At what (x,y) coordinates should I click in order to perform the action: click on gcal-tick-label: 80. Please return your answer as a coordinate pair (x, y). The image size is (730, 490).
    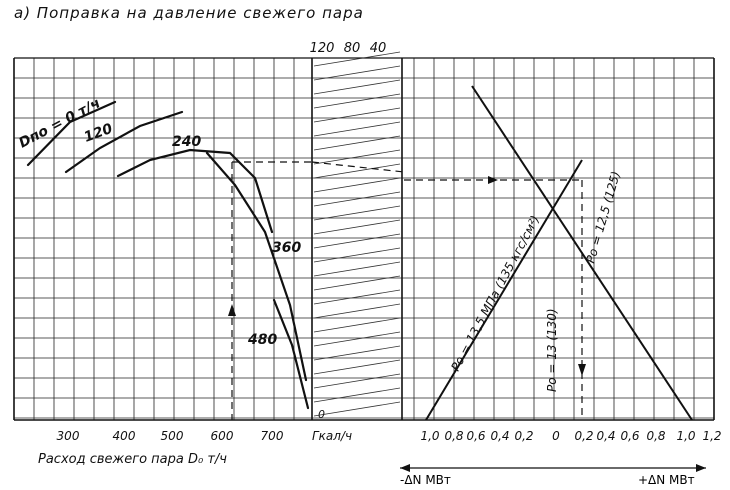
    Looking at the image, I should click on (352, 48).